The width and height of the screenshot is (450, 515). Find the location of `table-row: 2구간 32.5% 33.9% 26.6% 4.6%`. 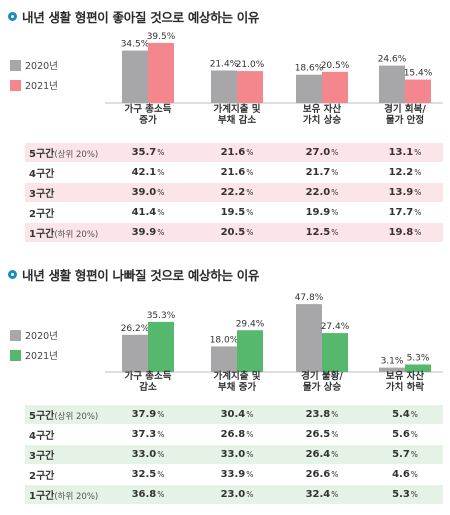

table-row: 2구간 32.5% 33.9% 26.6% 4.6% is located at coordinates (234, 474).